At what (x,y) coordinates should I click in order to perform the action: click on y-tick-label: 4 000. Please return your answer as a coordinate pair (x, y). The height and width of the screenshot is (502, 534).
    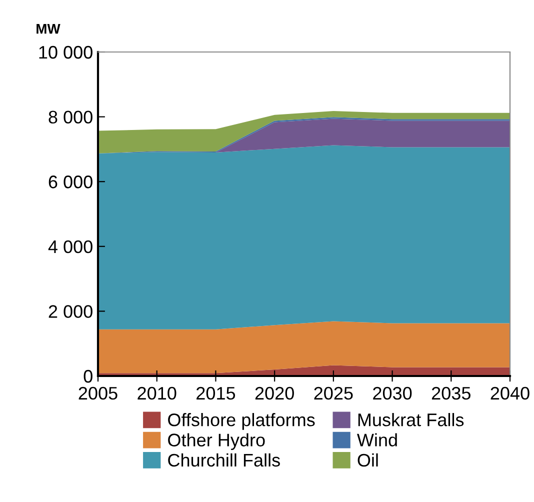
    Looking at the image, I should click on (70, 247).